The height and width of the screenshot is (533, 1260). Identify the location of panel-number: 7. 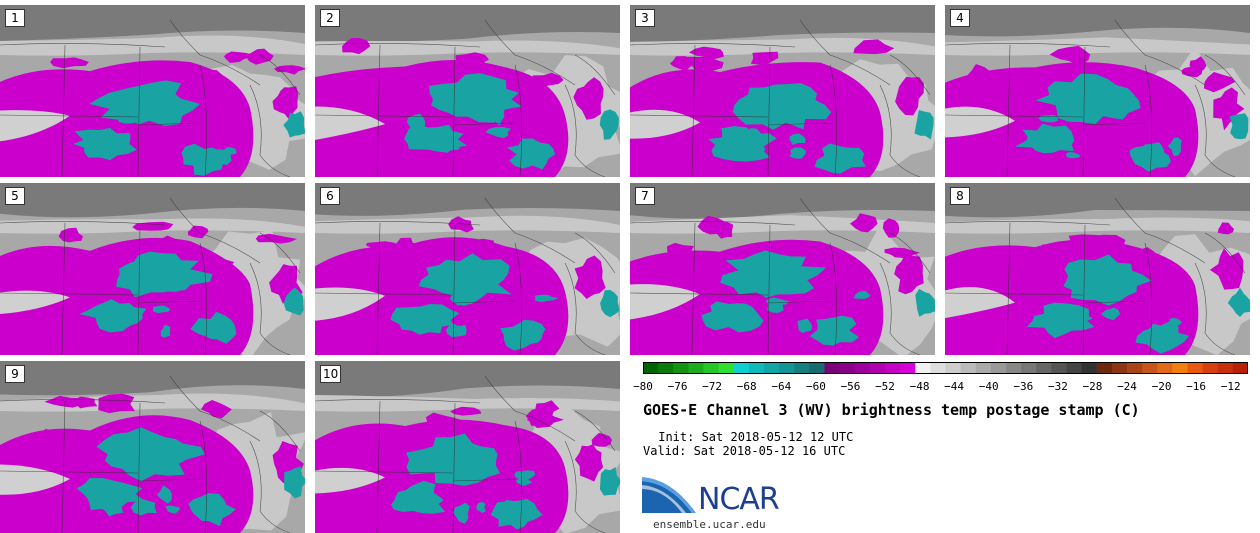
(645, 196).